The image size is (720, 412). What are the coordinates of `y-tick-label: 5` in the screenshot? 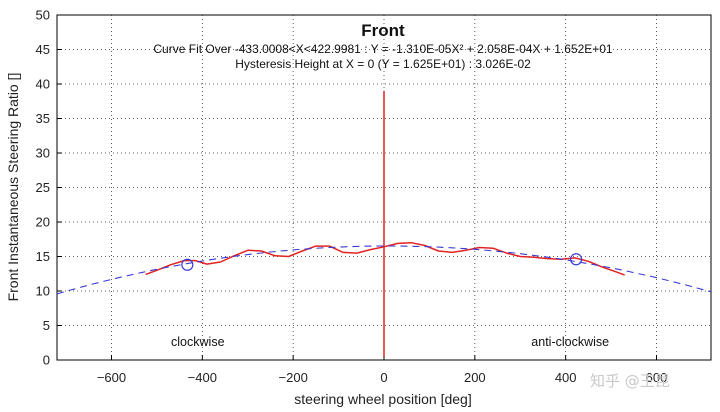 It's located at (46, 325).